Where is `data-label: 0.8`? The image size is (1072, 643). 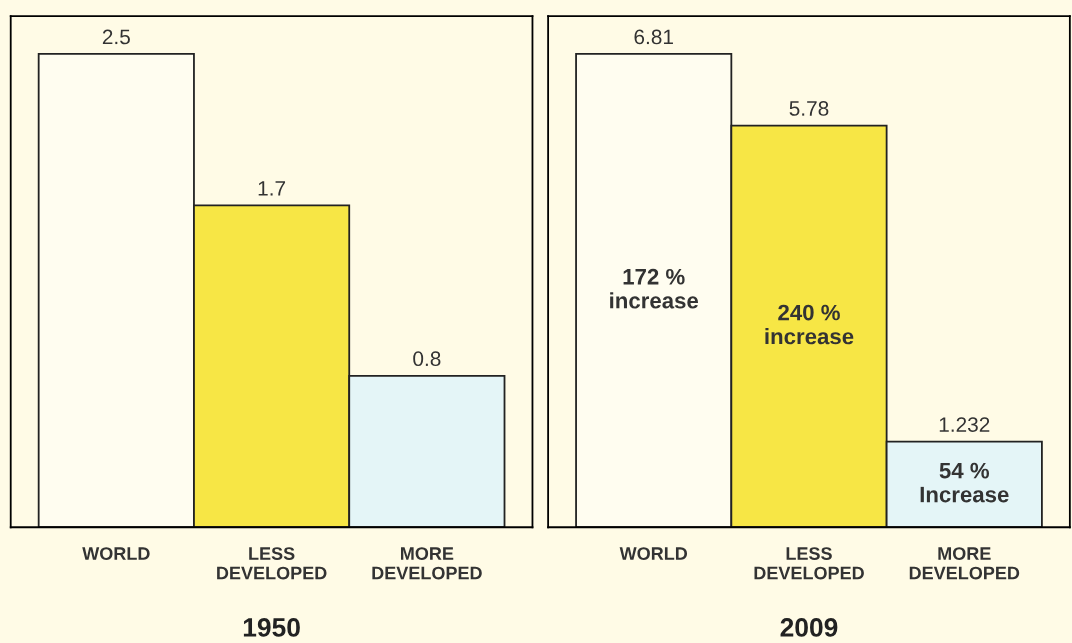 data-label: 0.8 is located at coordinates (427, 359).